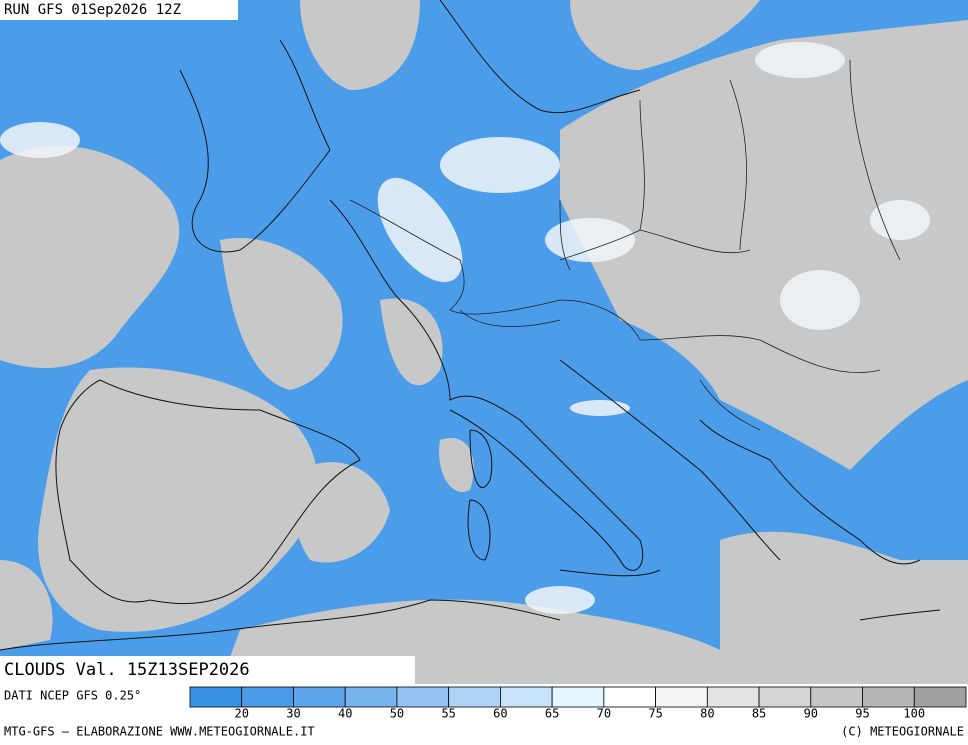 The image size is (968, 745). I want to click on map-title: CLOUDS Val. 15Z13SEP2026, so click(127, 670).